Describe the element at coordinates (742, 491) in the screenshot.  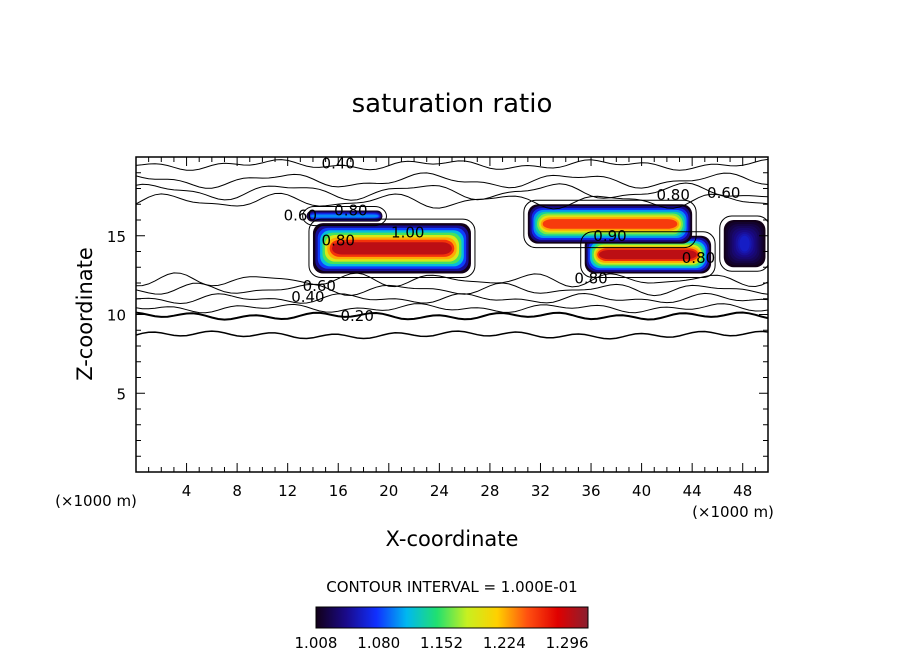
I see `x-tick-label: 48` at that location.